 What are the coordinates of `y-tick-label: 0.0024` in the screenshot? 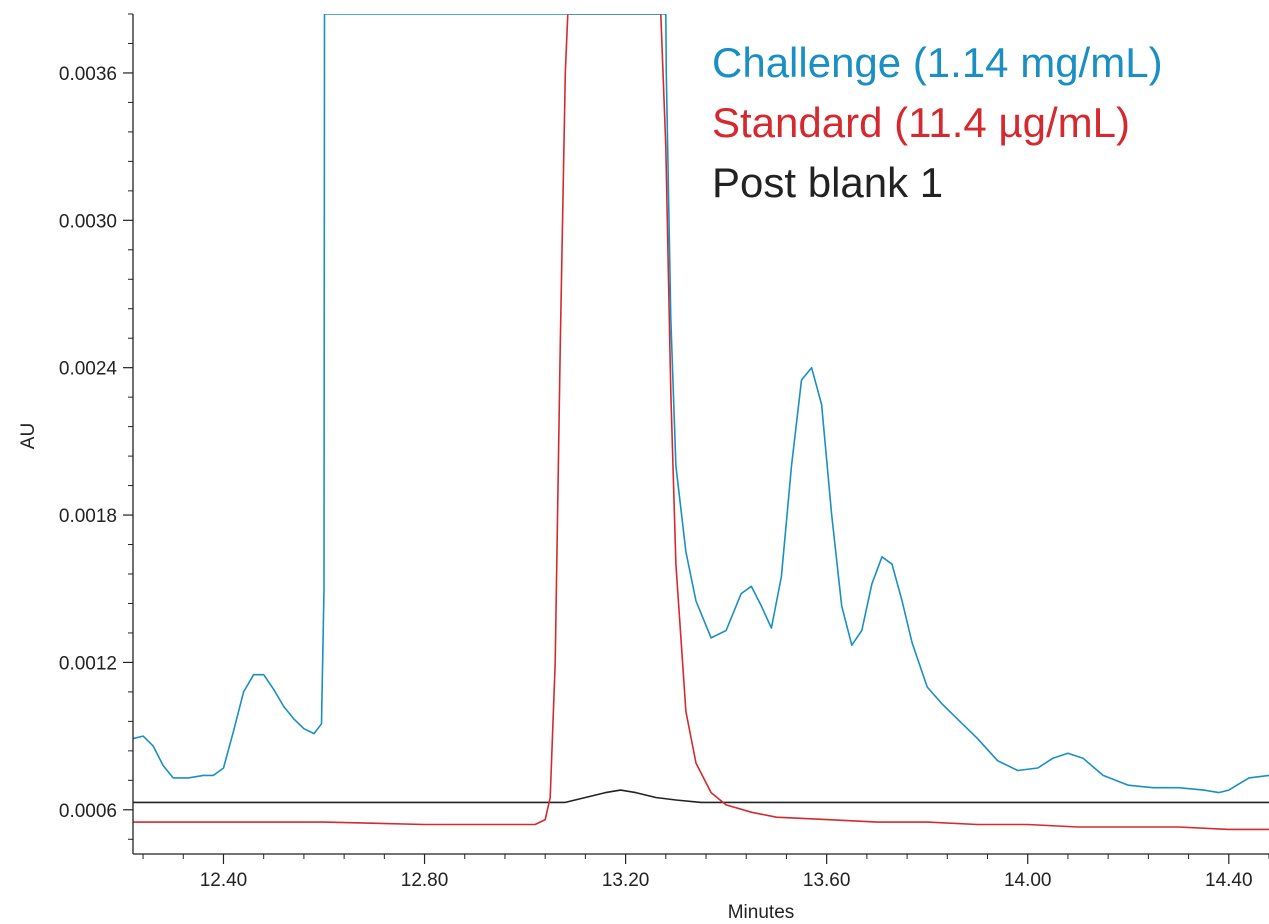 It's located at (88, 369).